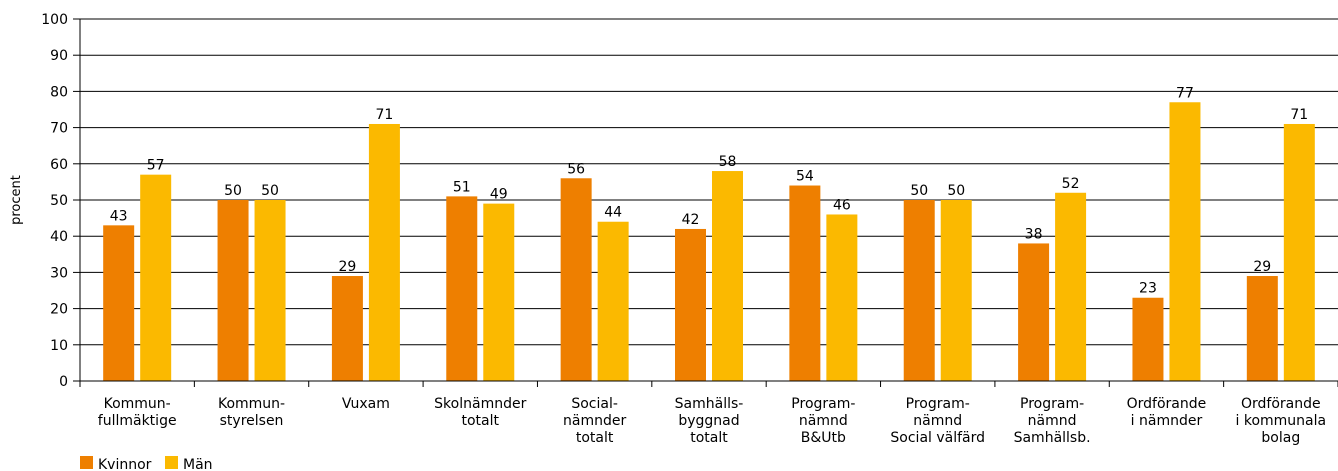 This screenshot has width=1338, height=471. Describe the element at coordinates (137, 421) in the screenshot. I see `category-label: fullmäktige` at that location.